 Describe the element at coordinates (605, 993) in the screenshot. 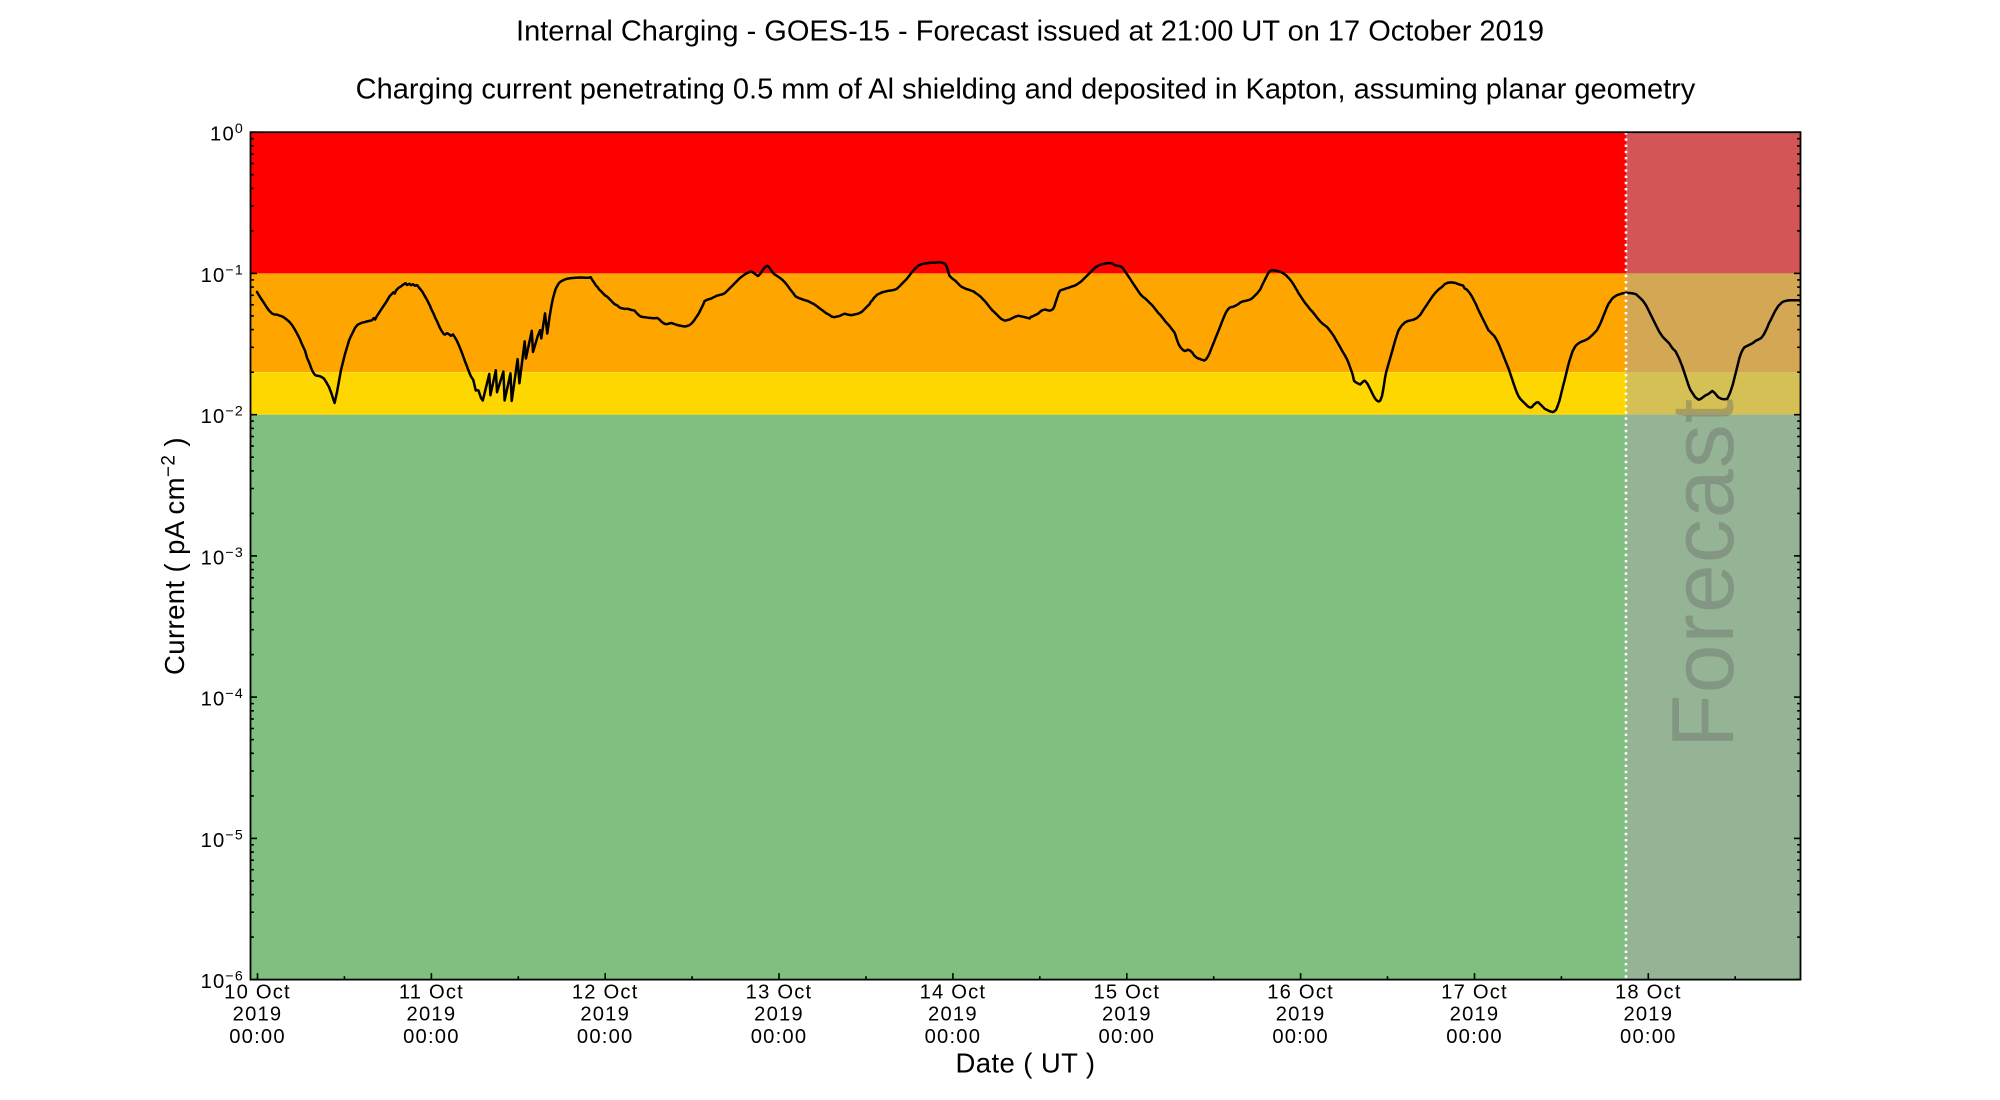

I see `svg-text: 12 Oct` at that location.